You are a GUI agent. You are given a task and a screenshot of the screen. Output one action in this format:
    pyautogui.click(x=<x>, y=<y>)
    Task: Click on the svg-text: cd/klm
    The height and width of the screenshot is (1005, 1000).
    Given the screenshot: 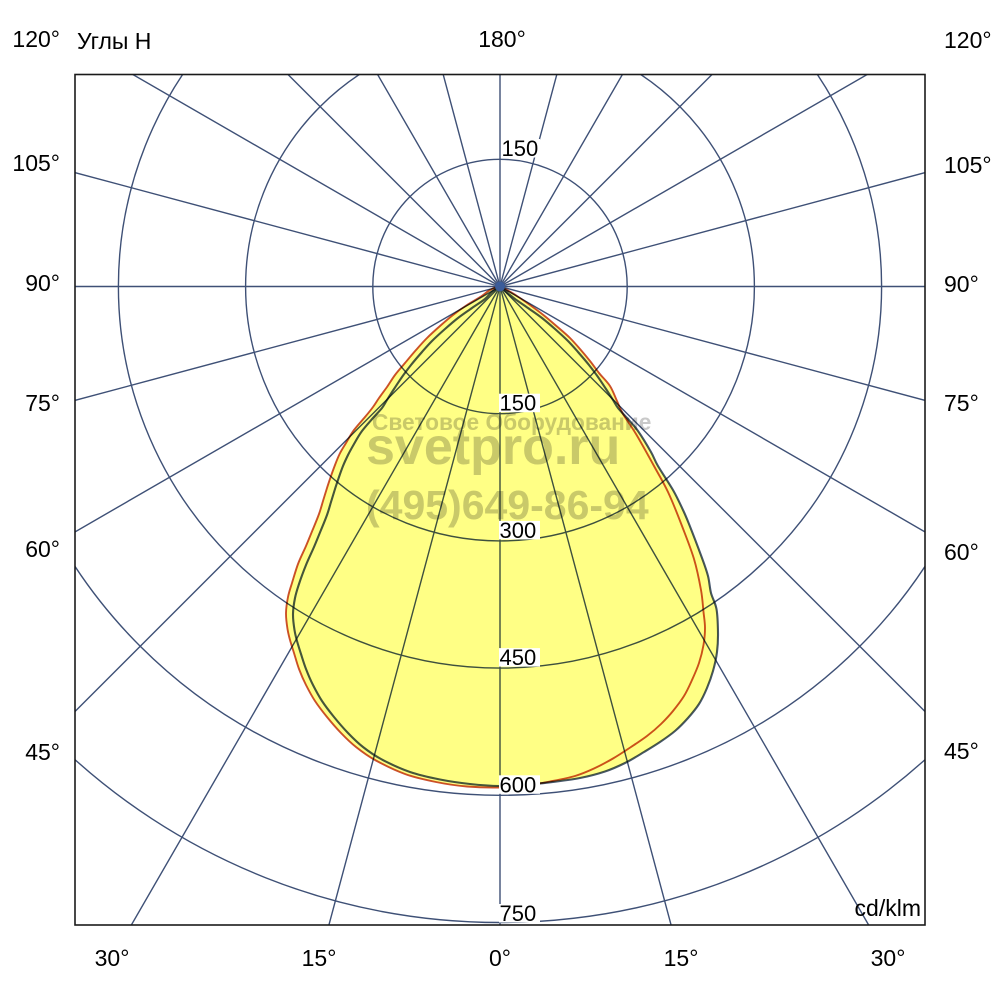 What is the action you would take?
    pyautogui.click(x=888, y=908)
    